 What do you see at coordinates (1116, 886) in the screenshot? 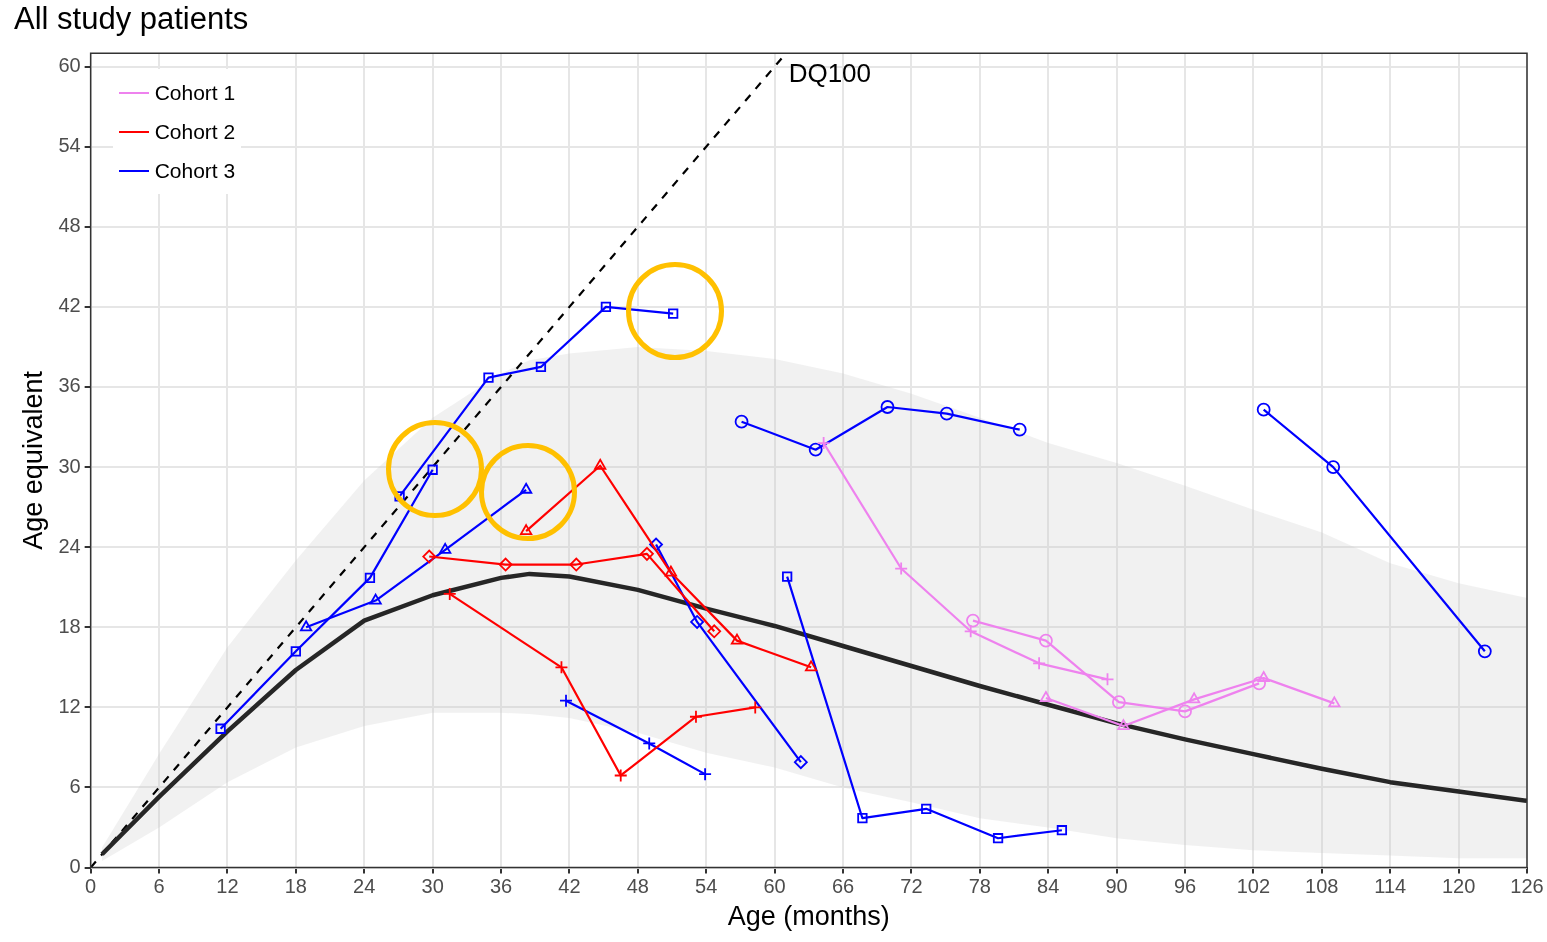
I see `x-tick-label: 90` at bounding box center [1116, 886].